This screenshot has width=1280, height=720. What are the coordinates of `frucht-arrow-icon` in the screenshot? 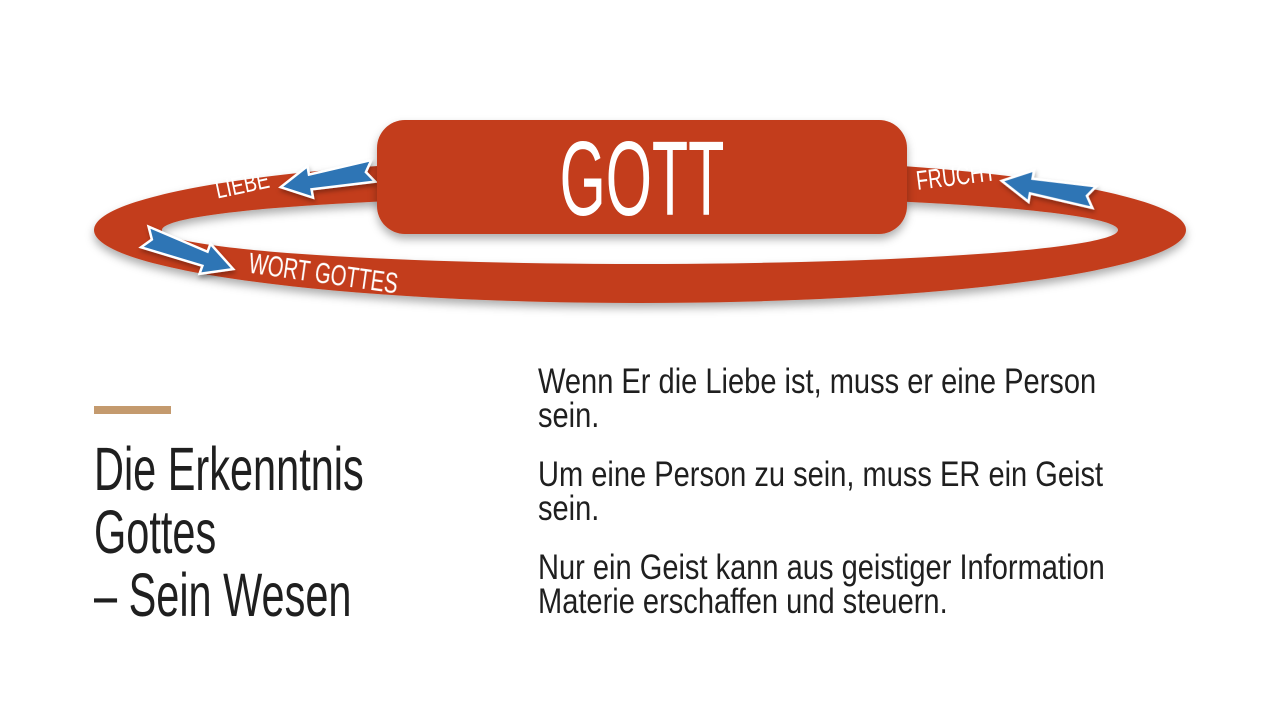 It's located at (1049, 189).